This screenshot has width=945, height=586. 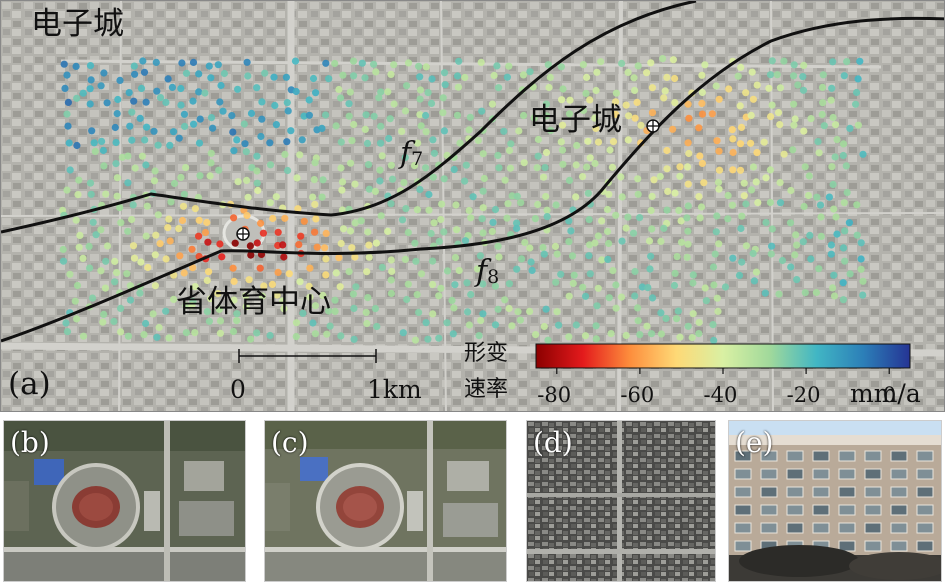 I want to click on colorbar-title-line2: 速率, so click(x=486, y=389).